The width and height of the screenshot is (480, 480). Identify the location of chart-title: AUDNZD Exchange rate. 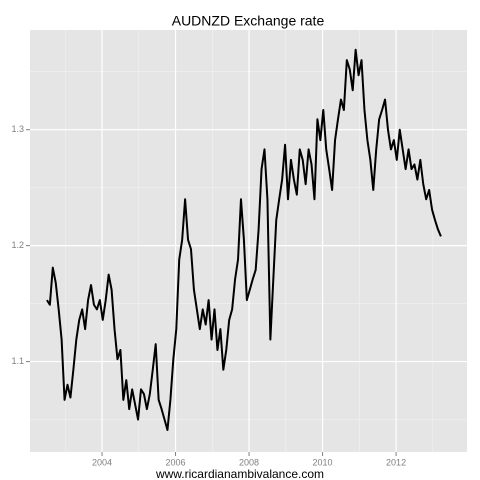
(248, 21).